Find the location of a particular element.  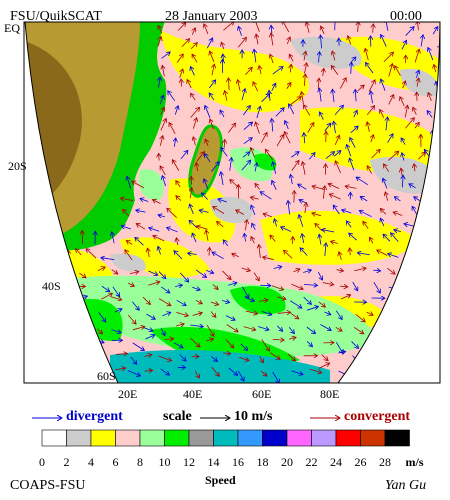

colorbar-label: Speed is located at coordinates (220, 480).